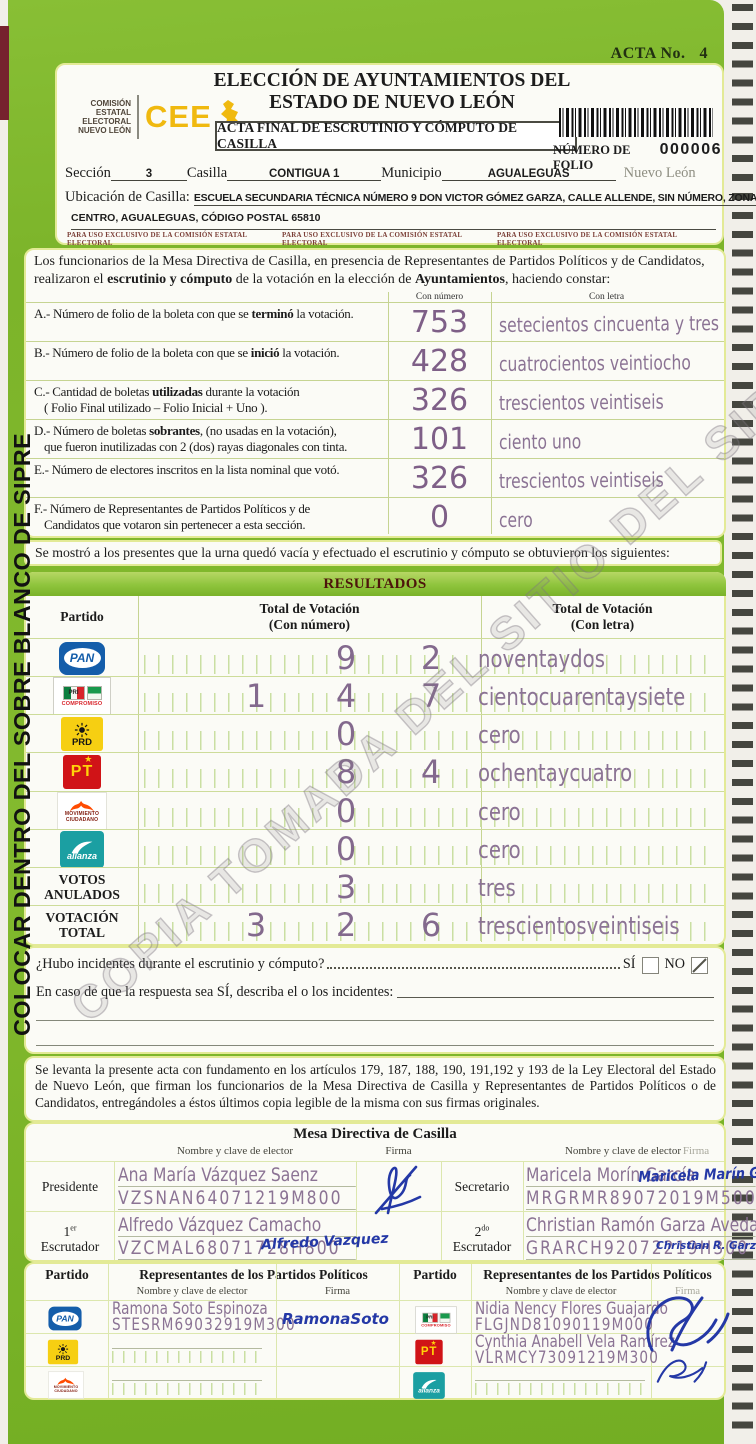 The width and height of the screenshot is (756, 1444). I want to click on role-primer-escrutador: 1er Escrutador, so click(70, 1238).